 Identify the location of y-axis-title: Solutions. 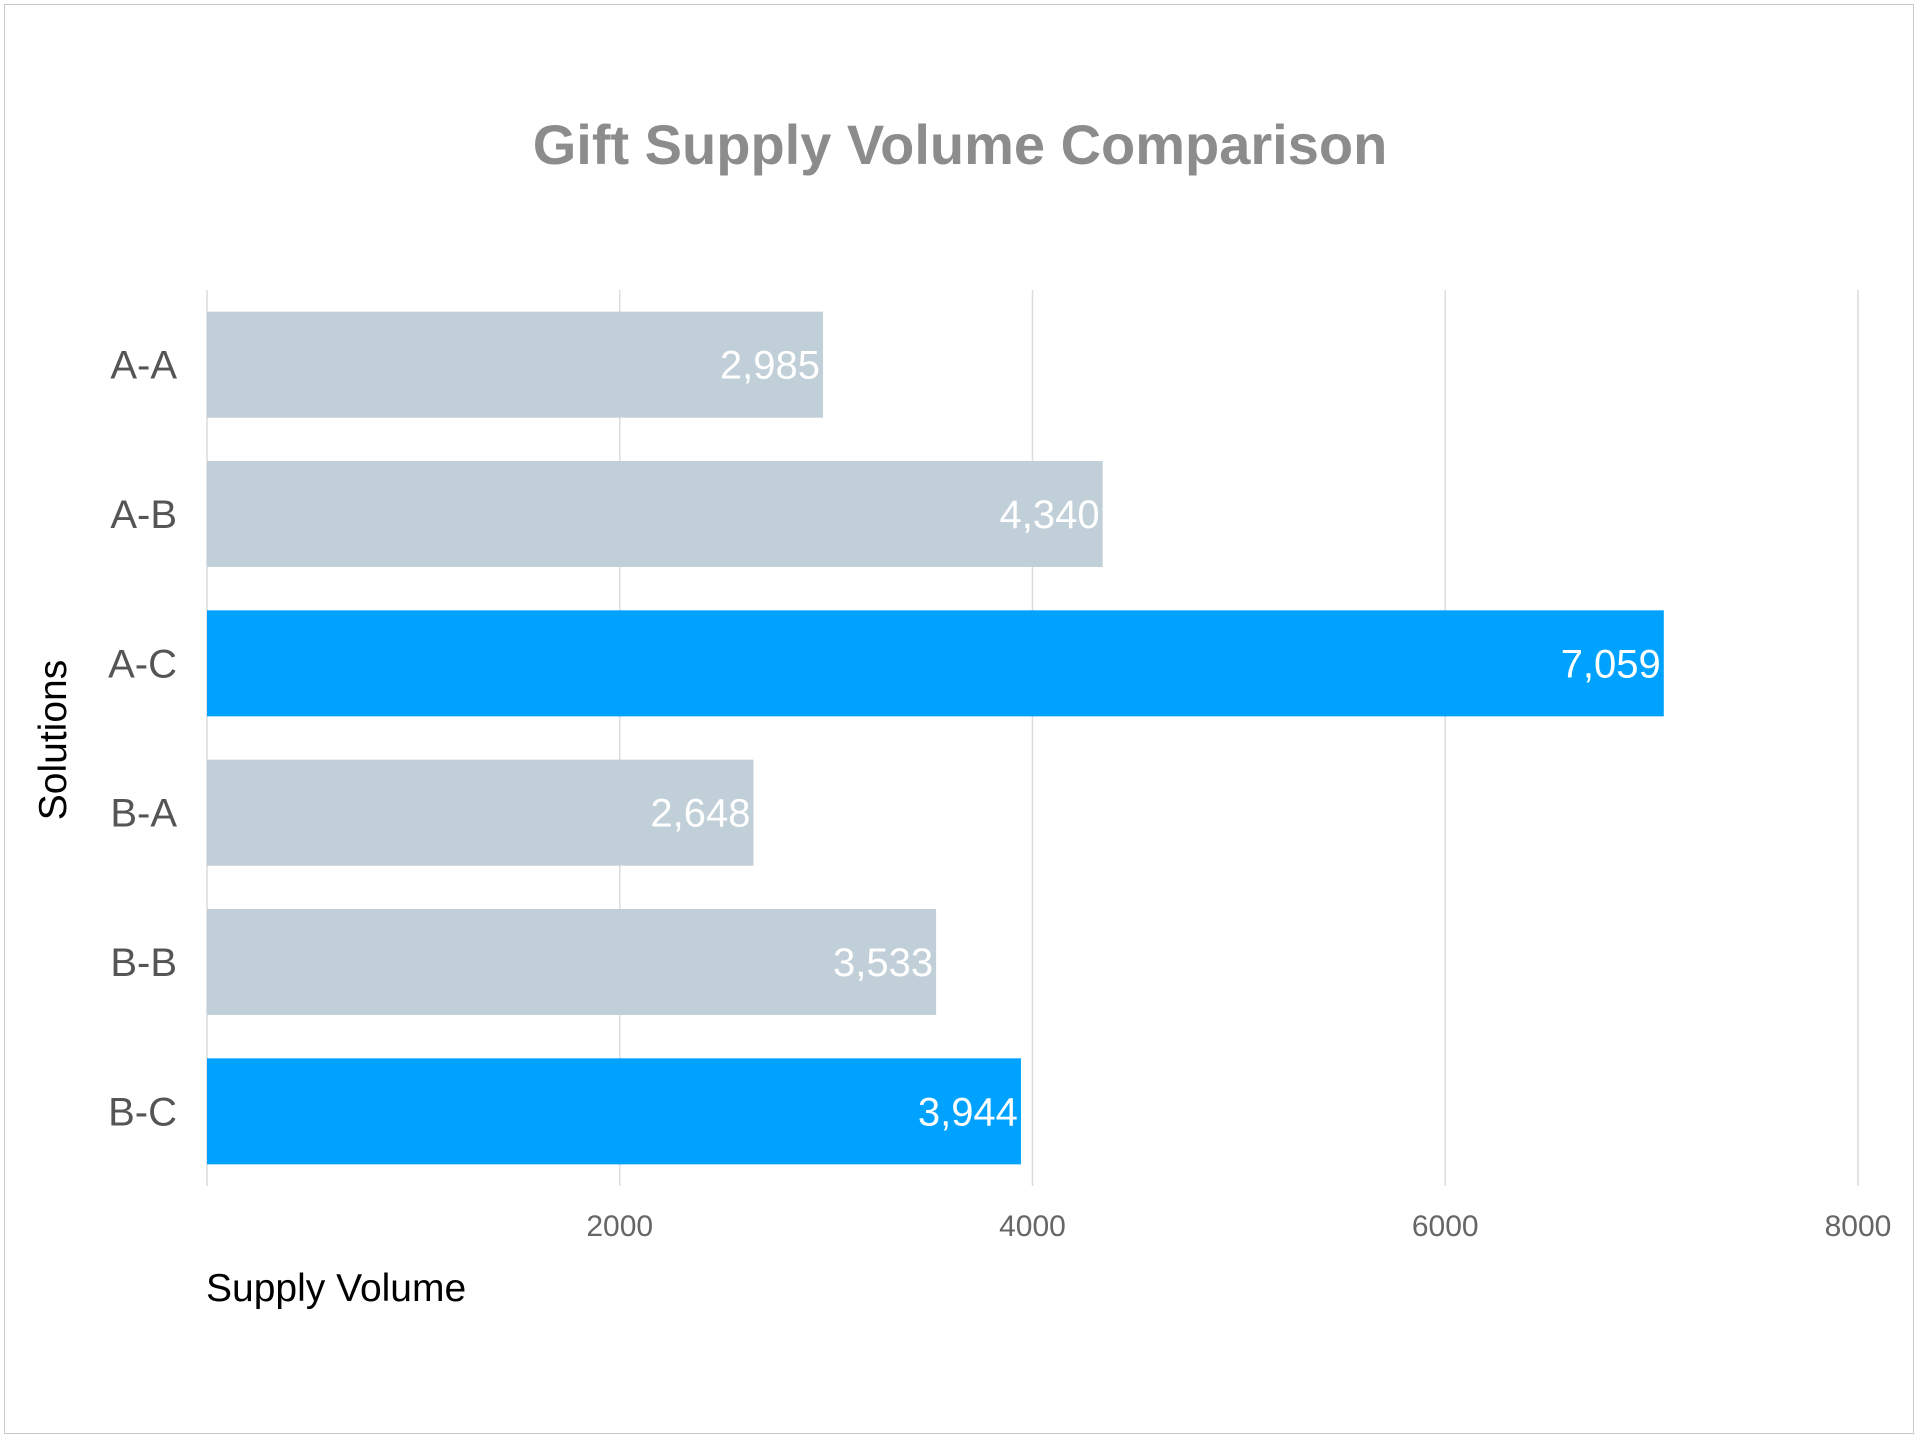
(53, 740).